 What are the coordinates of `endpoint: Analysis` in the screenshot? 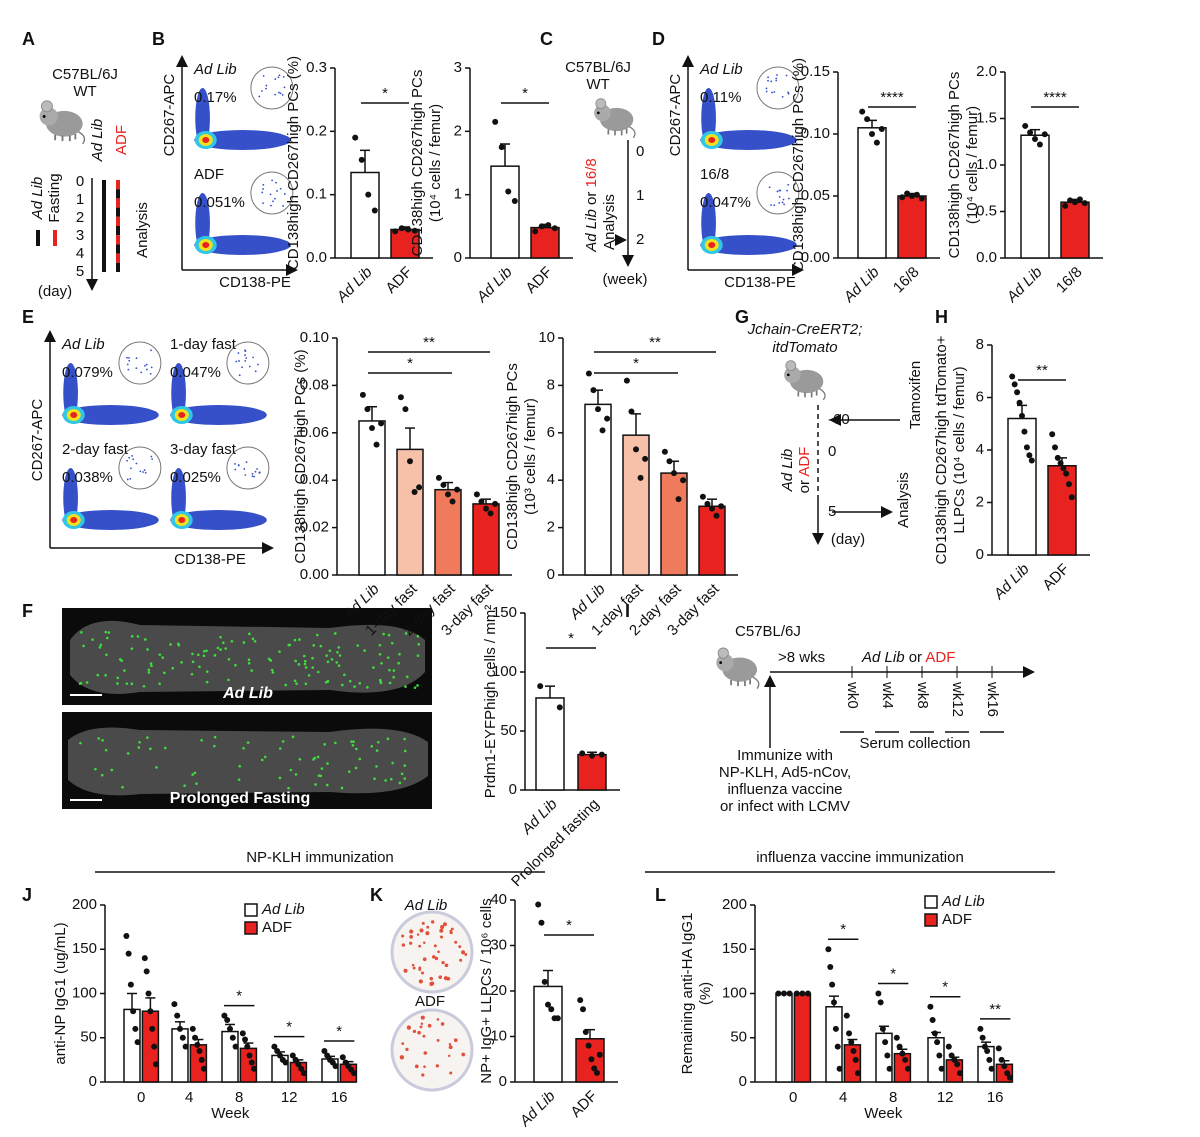 It's located at (903, 500).